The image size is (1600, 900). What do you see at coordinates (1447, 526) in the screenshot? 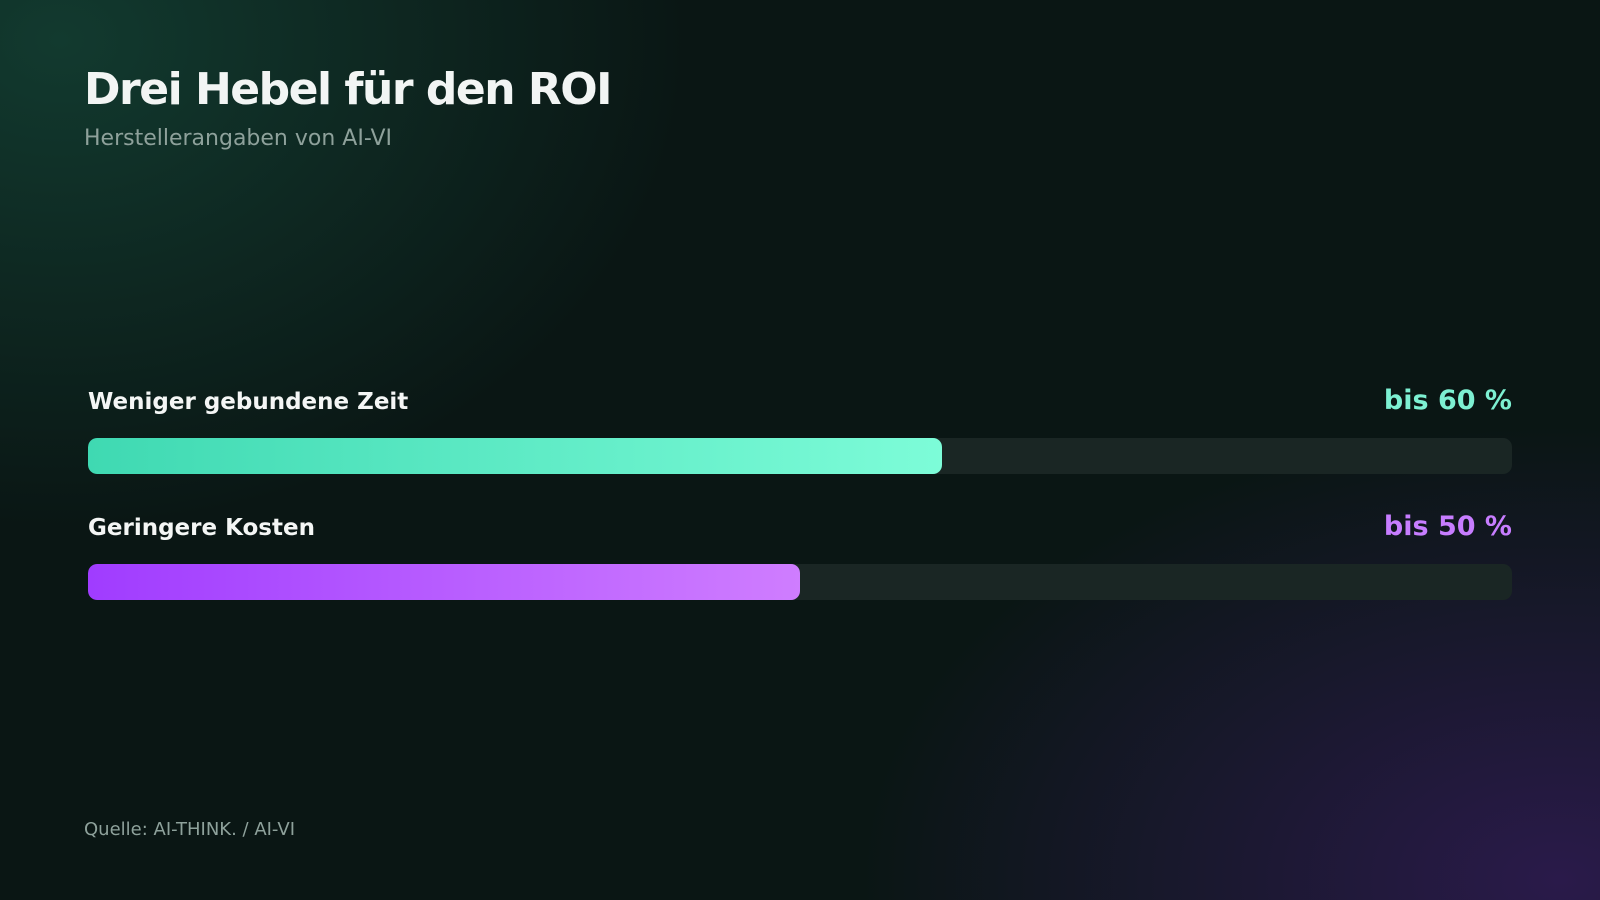
I see `metric-value-cost: bis 50 %` at bounding box center [1447, 526].